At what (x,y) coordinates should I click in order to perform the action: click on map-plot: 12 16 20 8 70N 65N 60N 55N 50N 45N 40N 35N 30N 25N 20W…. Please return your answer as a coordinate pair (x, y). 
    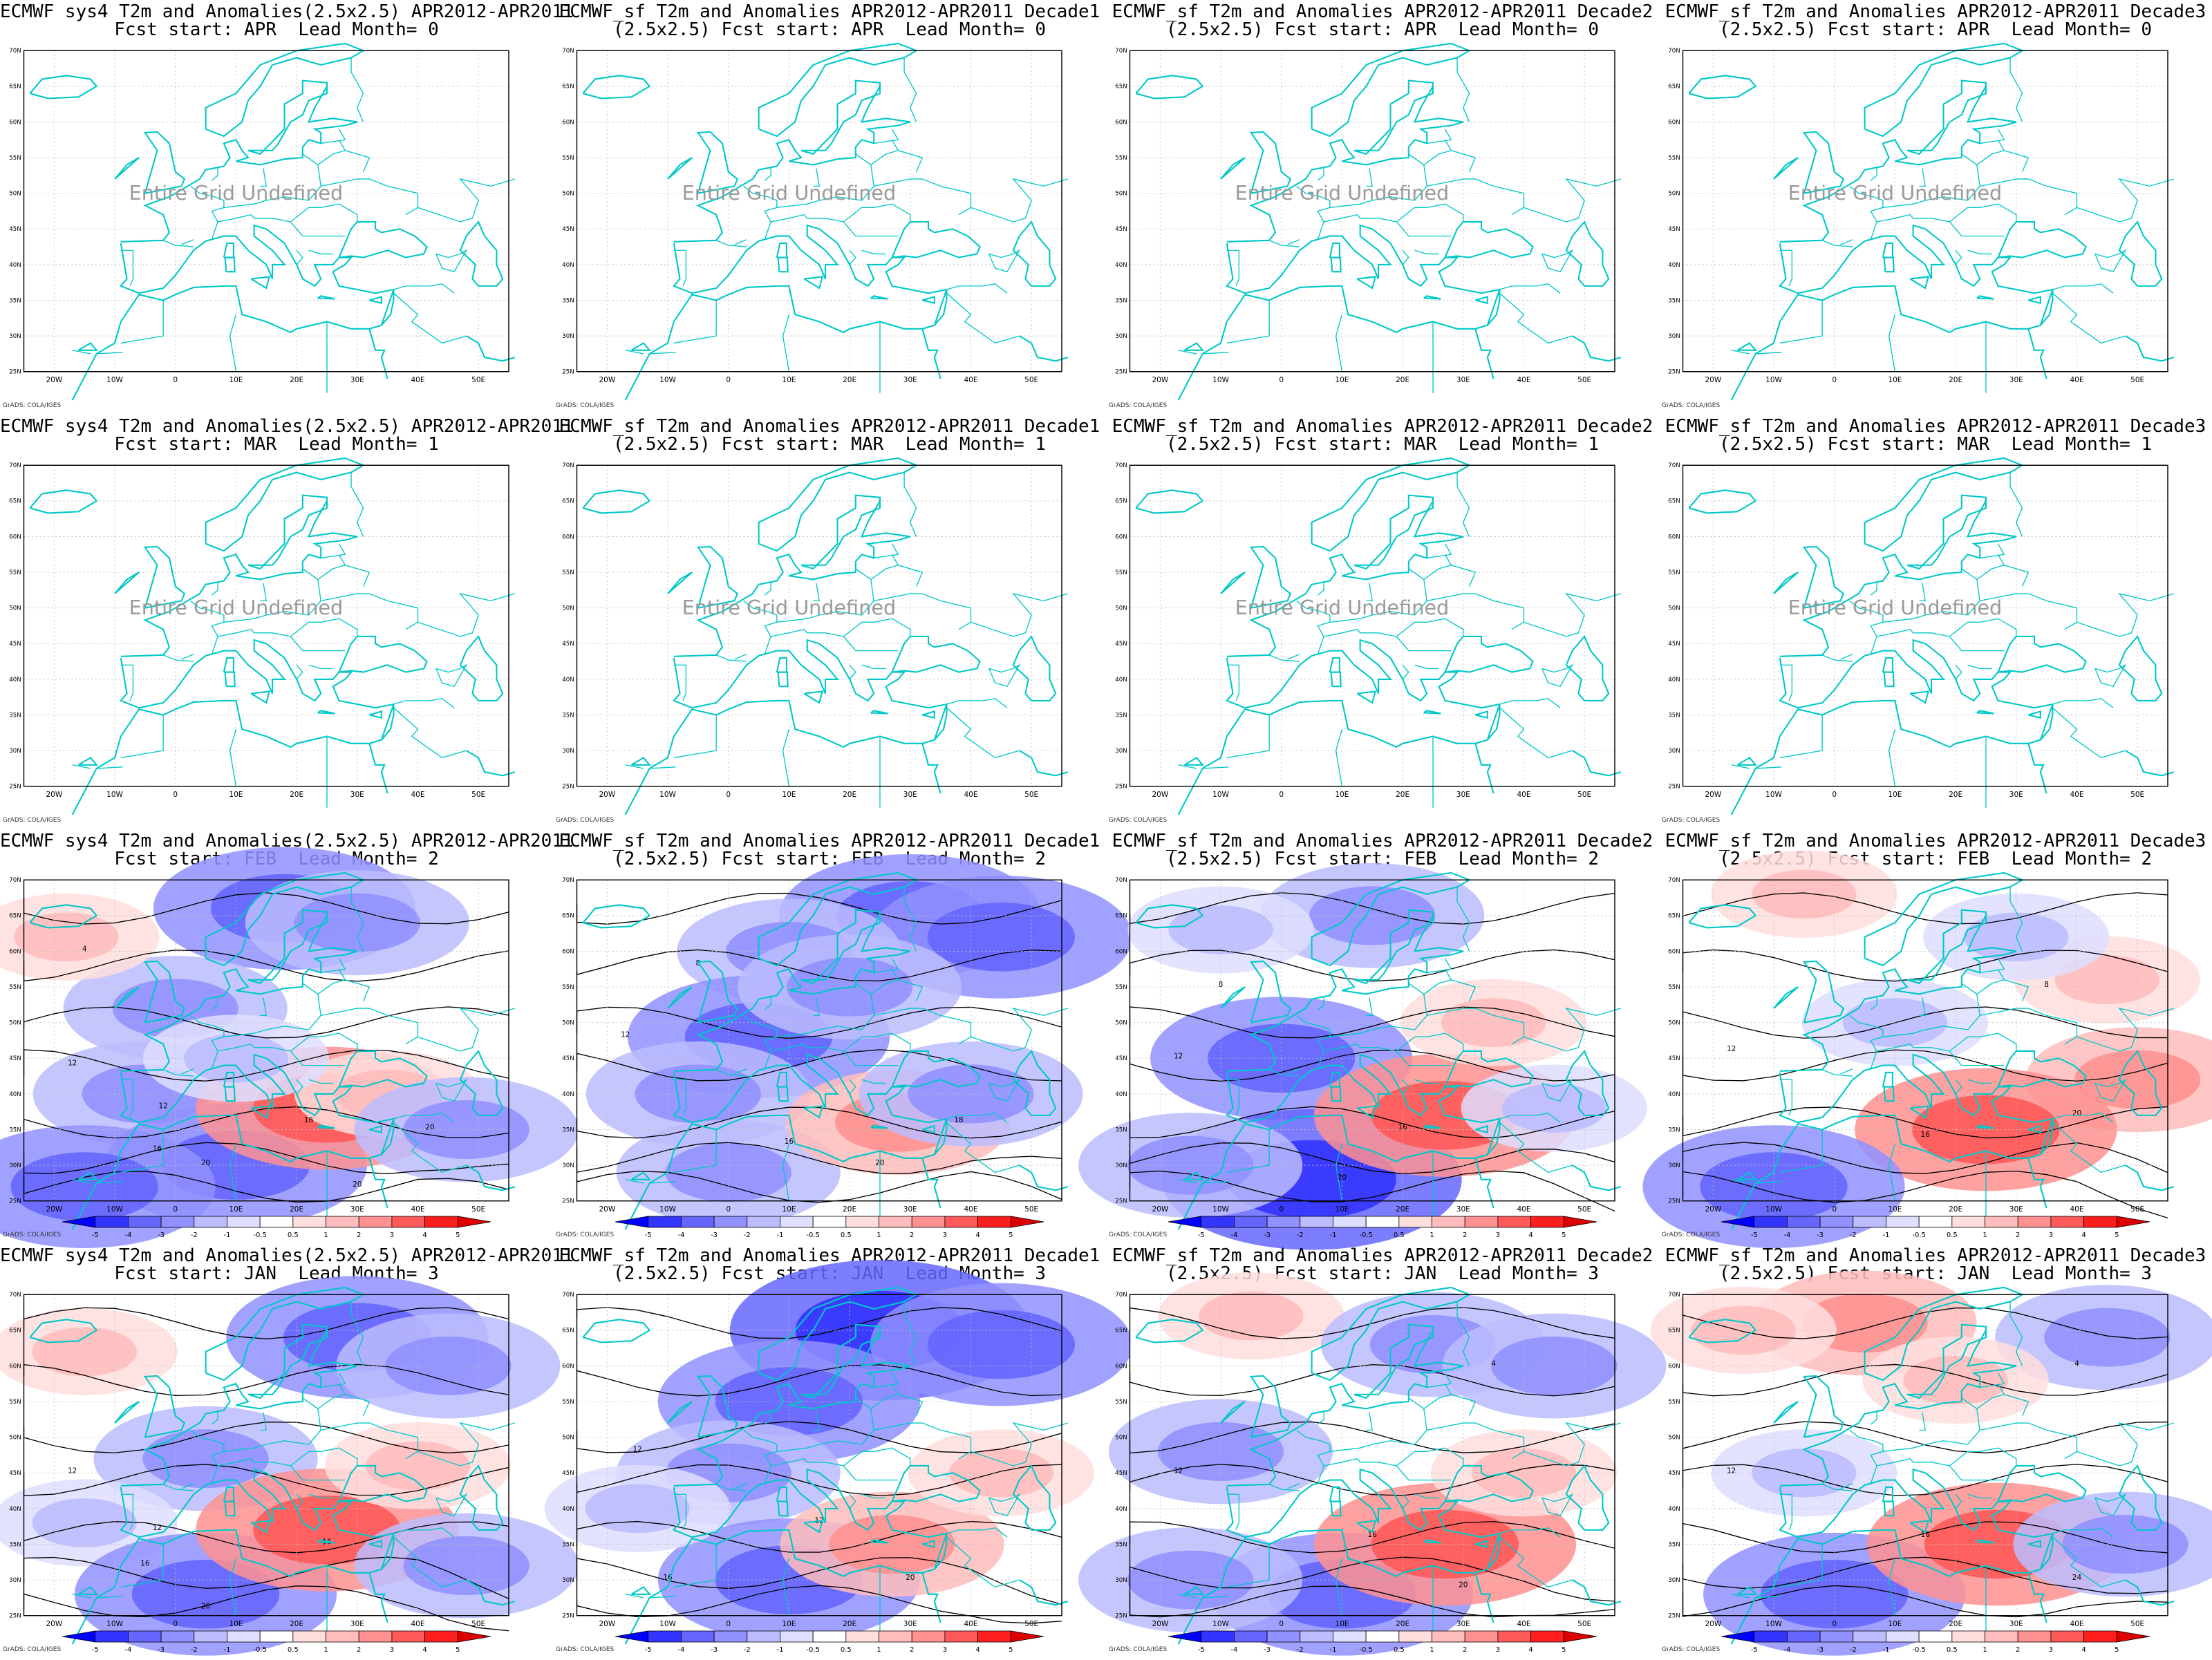
    Looking at the image, I should click on (1363, 1056).